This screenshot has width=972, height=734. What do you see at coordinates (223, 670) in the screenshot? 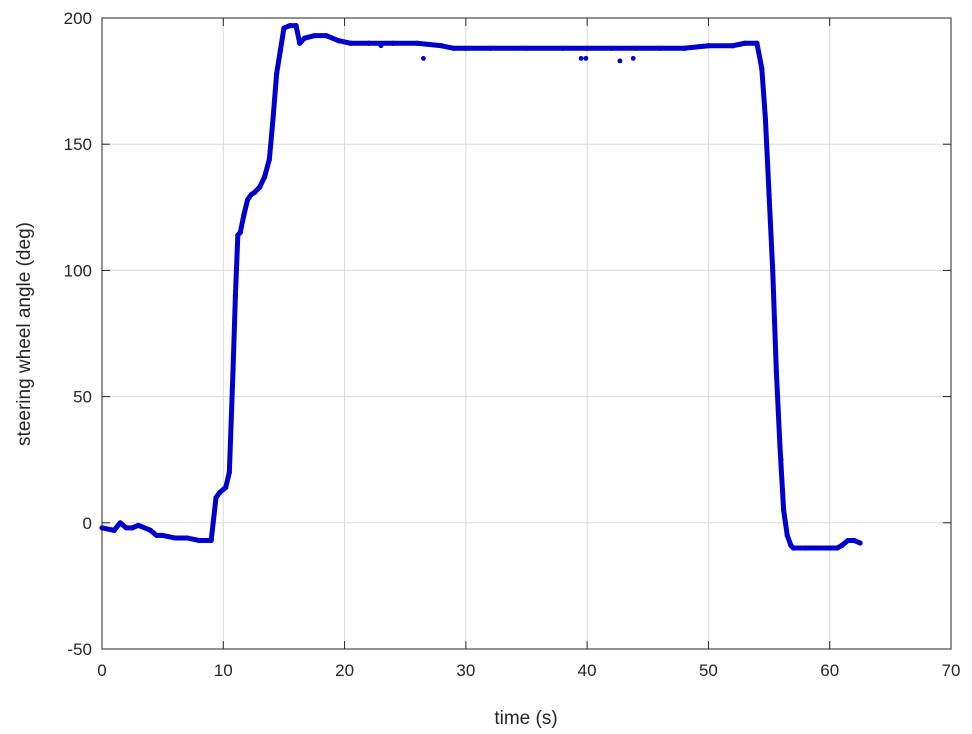
I see `x-tick-label: 10` at bounding box center [223, 670].